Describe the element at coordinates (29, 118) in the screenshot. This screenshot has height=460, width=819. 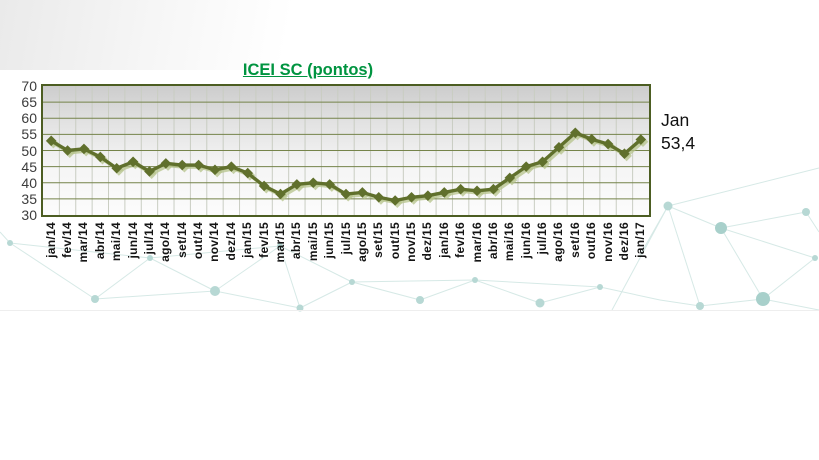
I see `y-tick-label: 60` at that location.